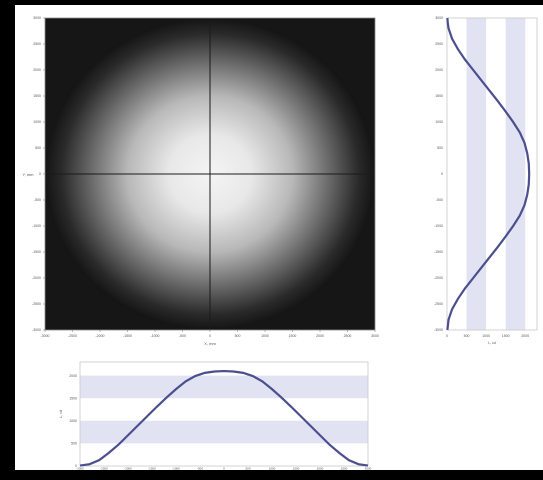 This screenshot has width=543, height=480. I want to click on horizontal-profile-y-tick-label: 1500, so click(73, 398).